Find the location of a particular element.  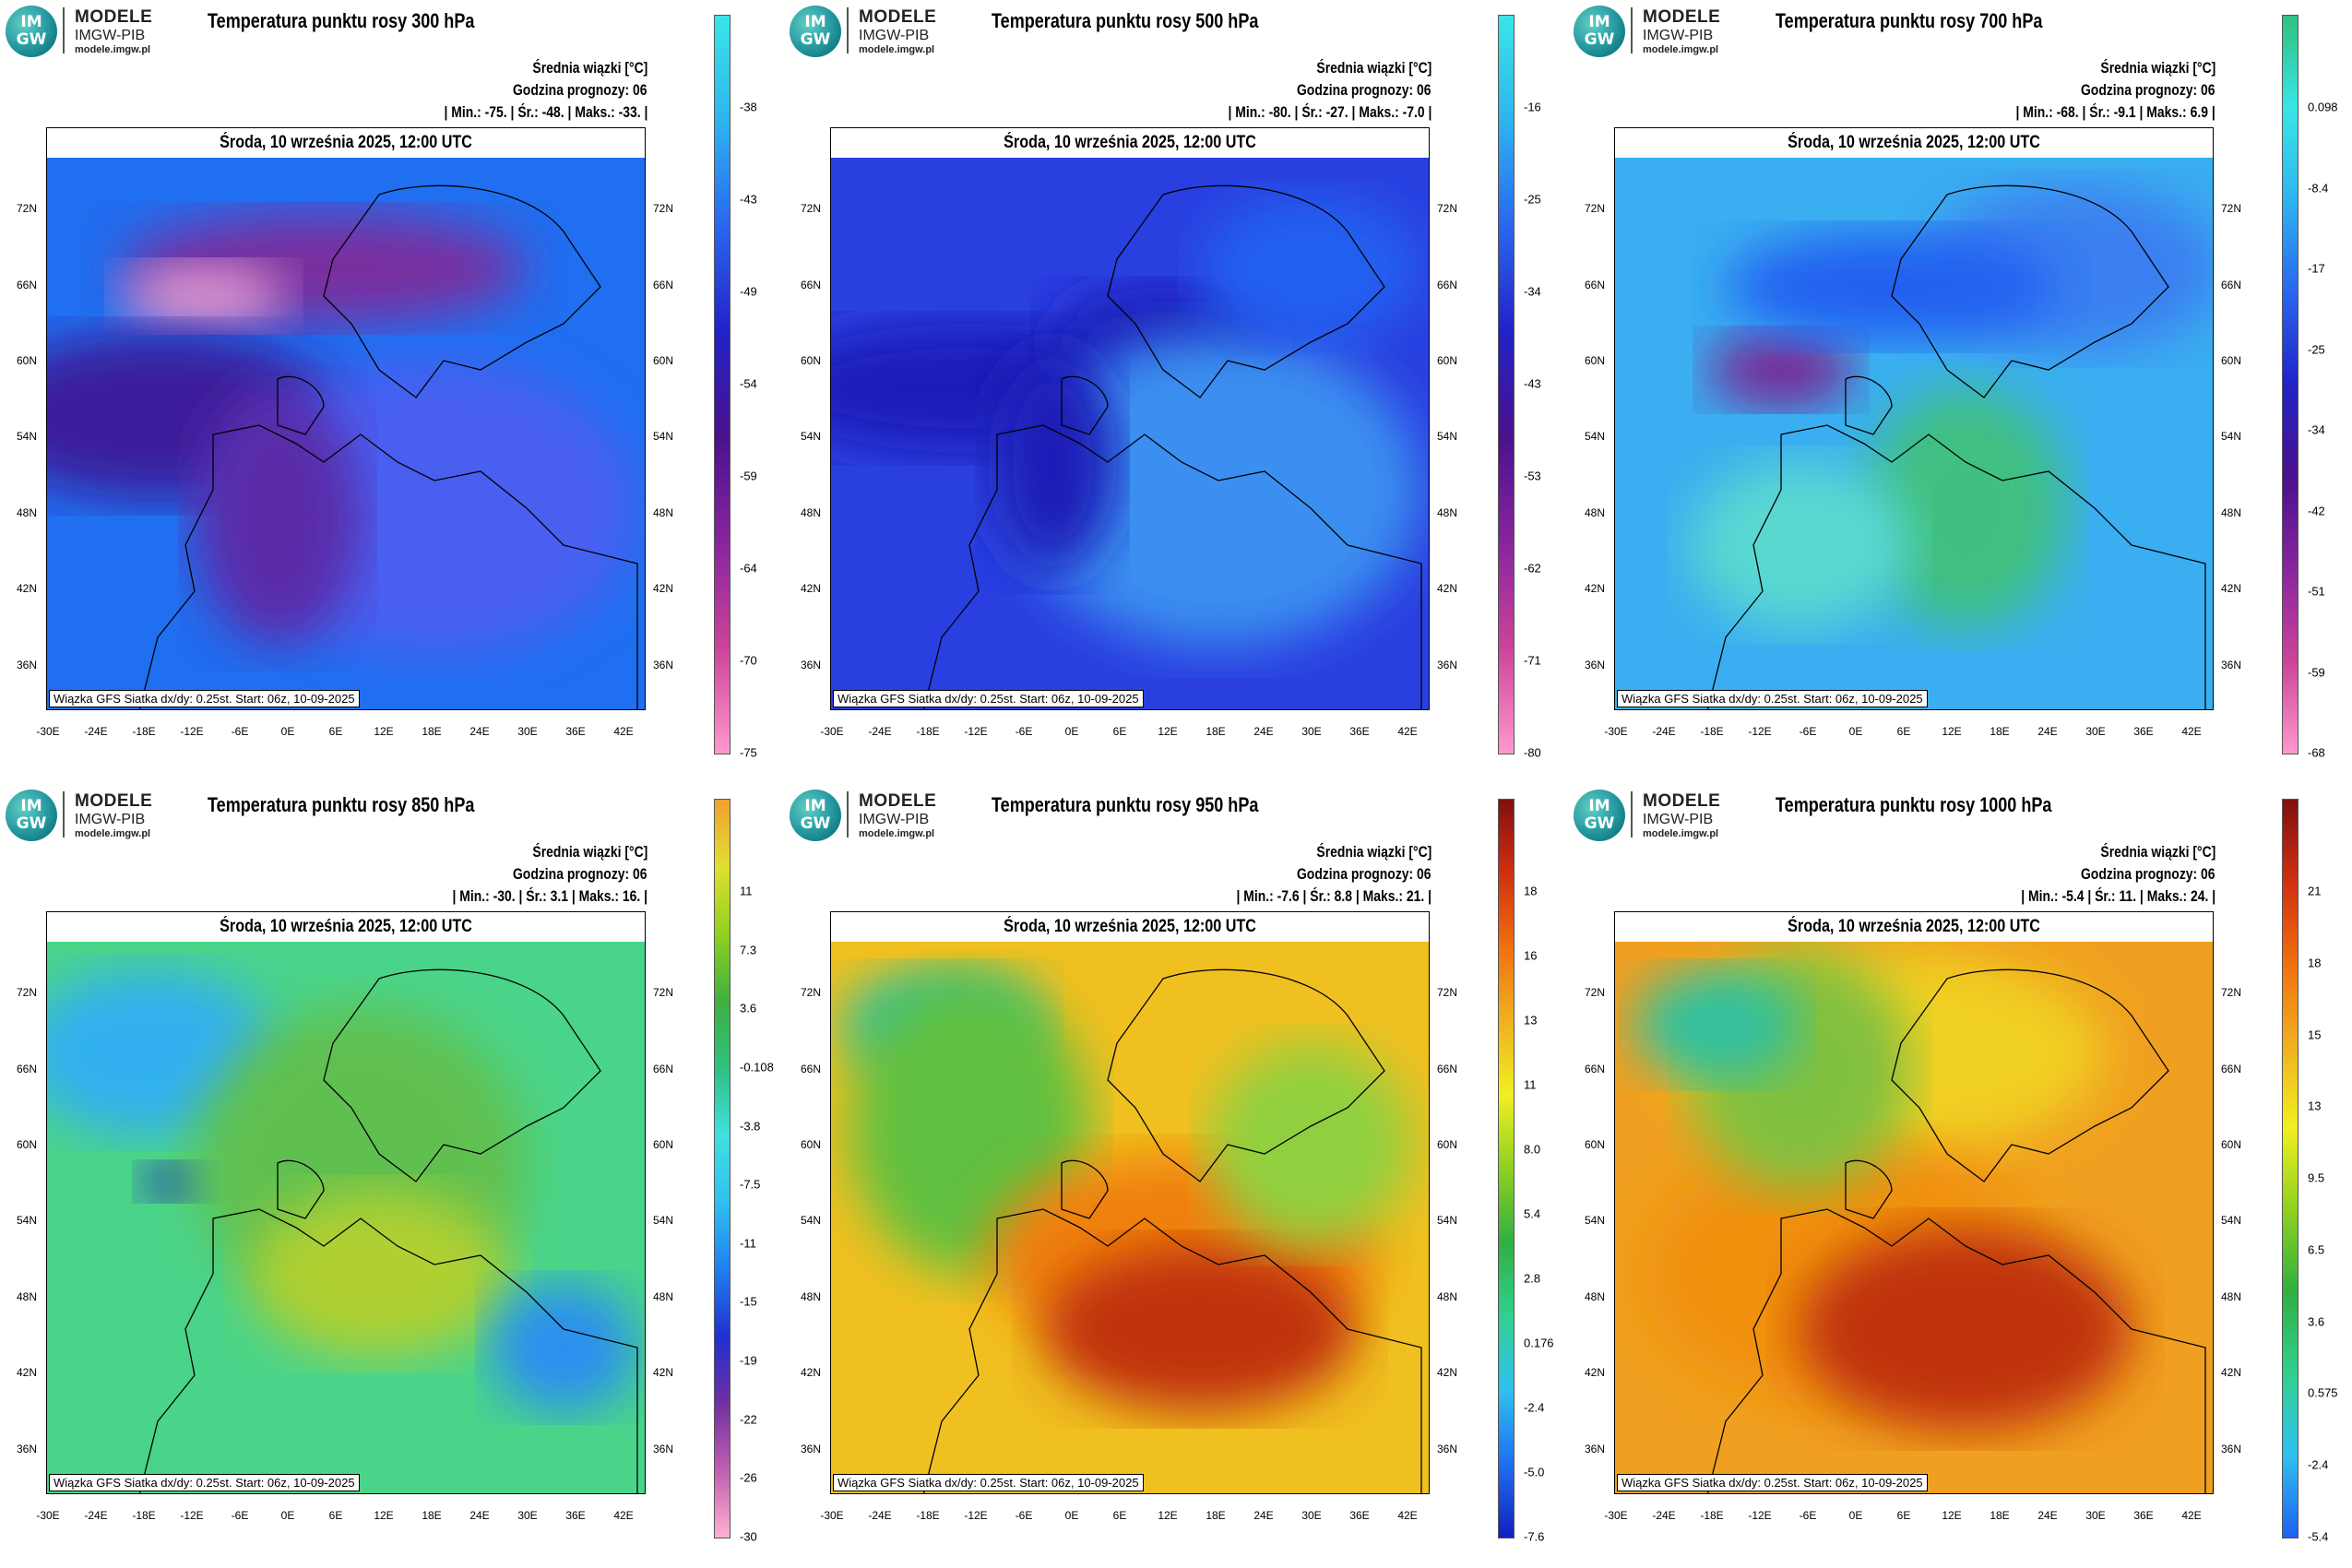

colorbar-tick-label: 21 is located at coordinates (2315, 891).